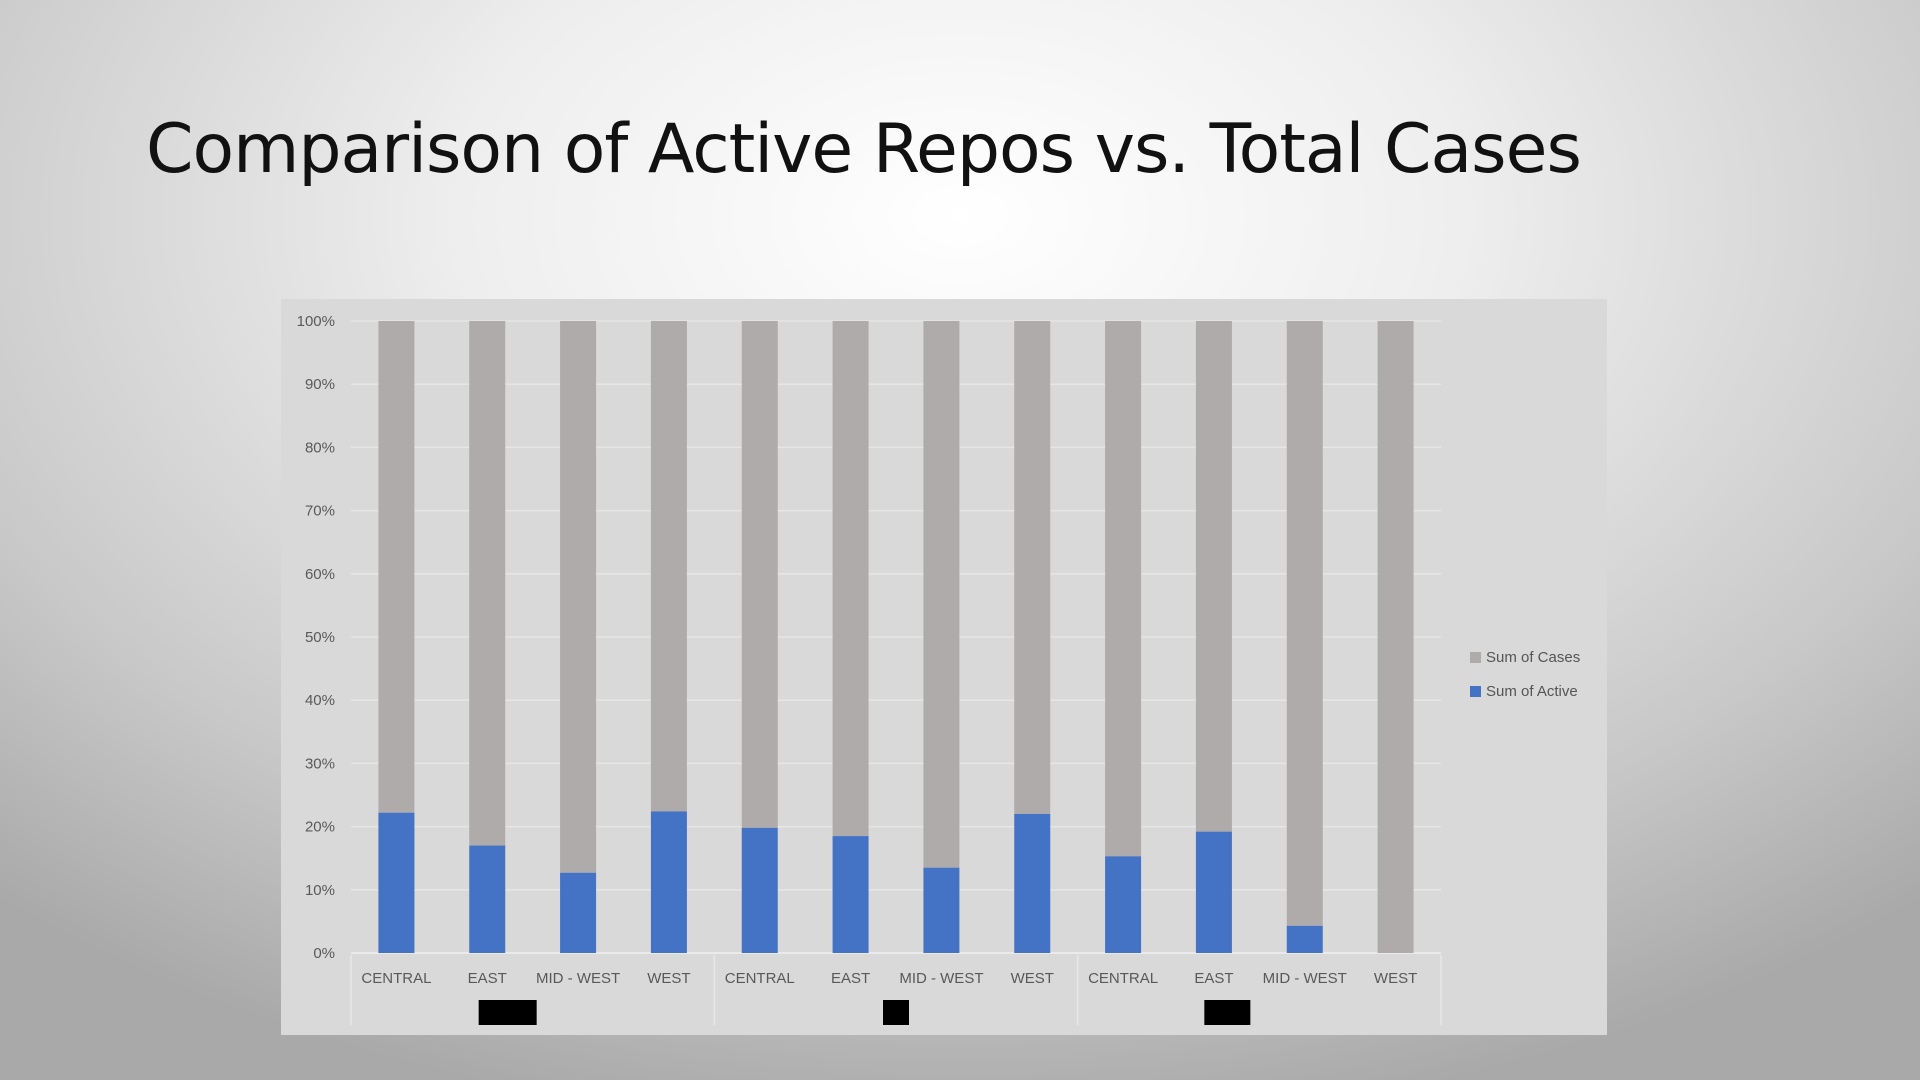 The height and width of the screenshot is (1080, 1920). What do you see at coordinates (1475, 691) in the screenshot?
I see `legend-swatch-active` at bounding box center [1475, 691].